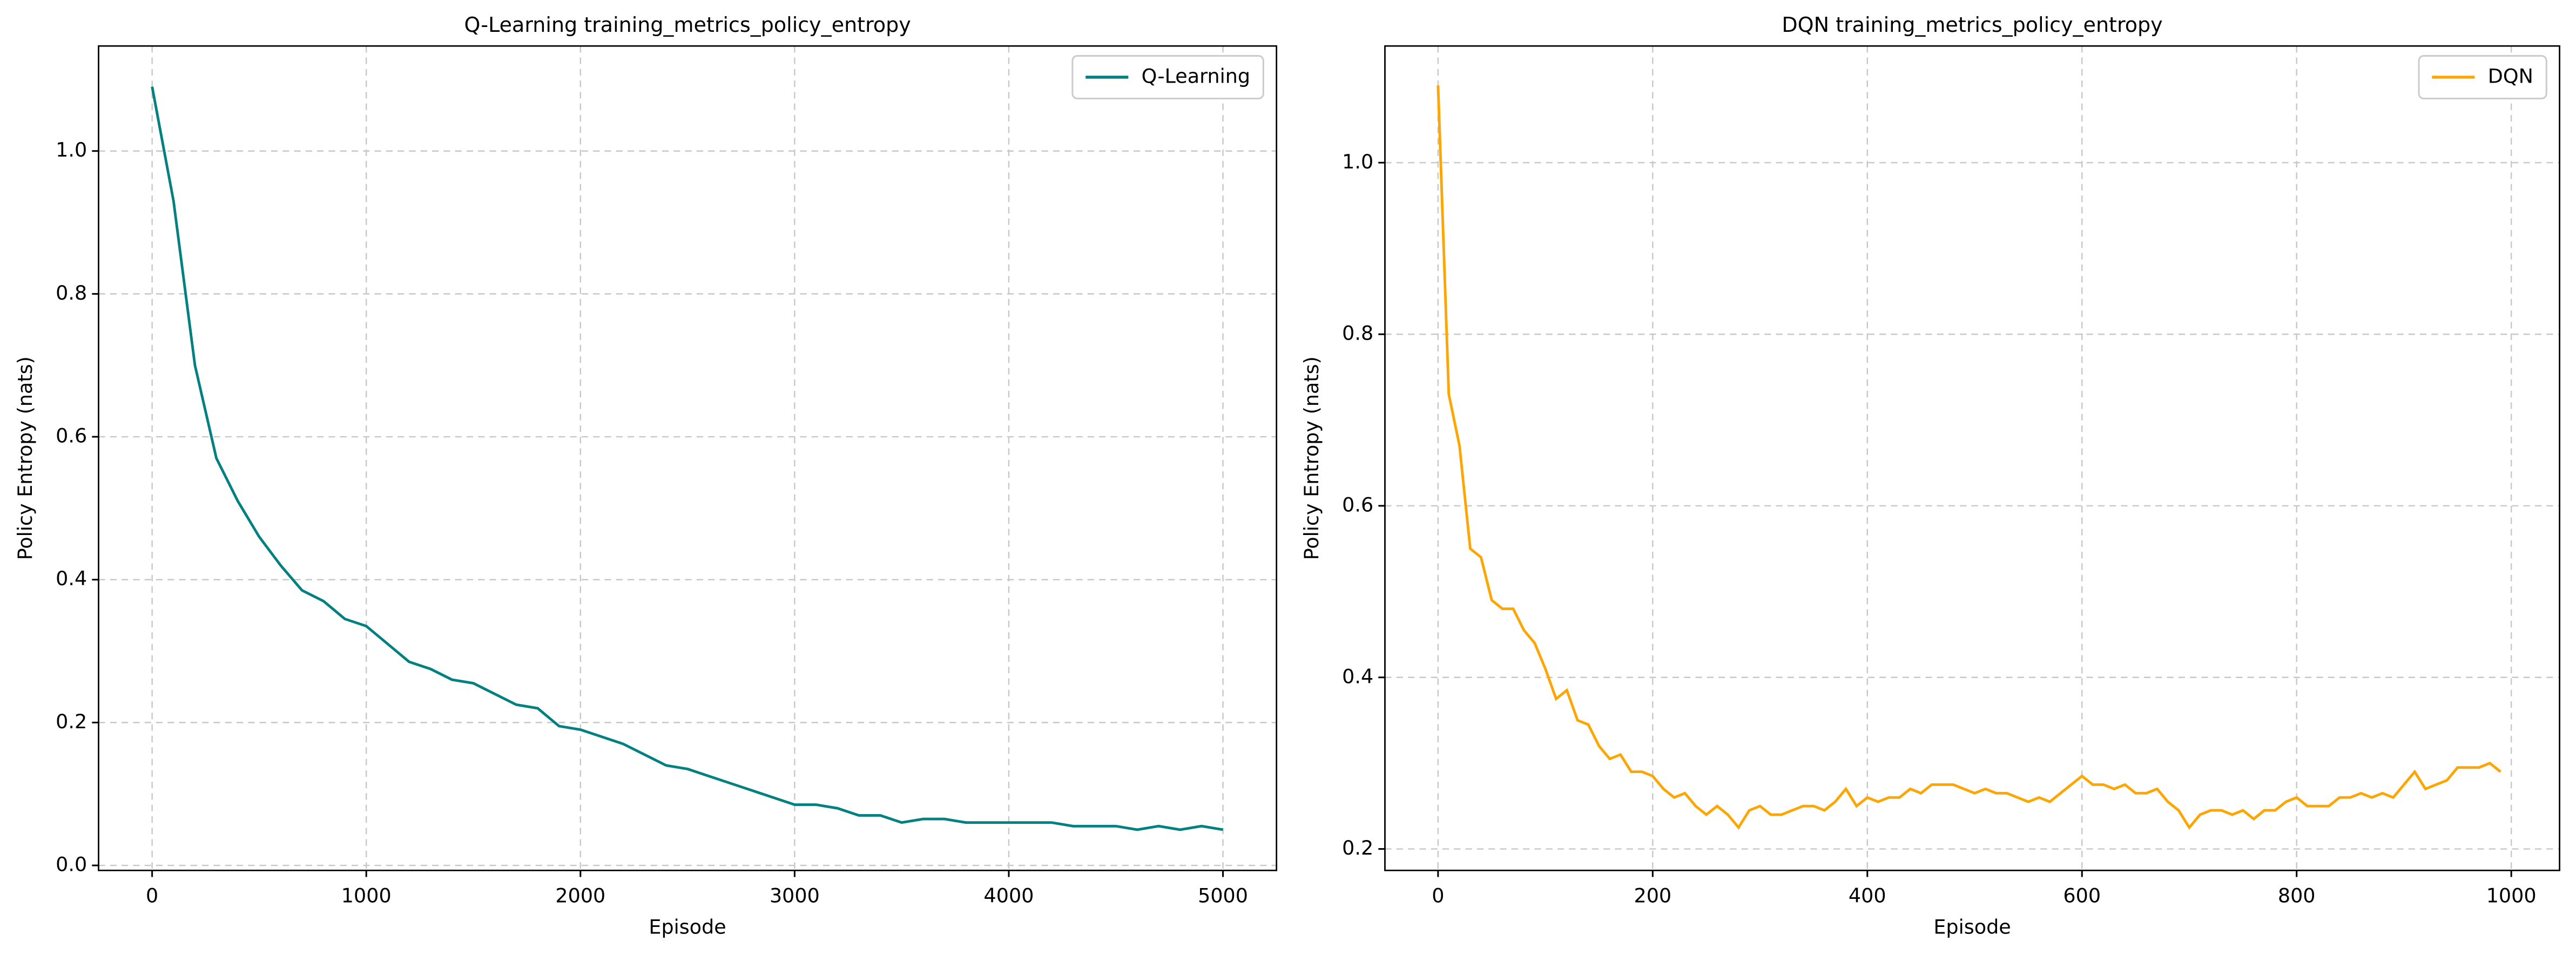 The image size is (2576, 955). What do you see at coordinates (580, 895) in the screenshot?
I see `x-tick-label: 2000` at bounding box center [580, 895].